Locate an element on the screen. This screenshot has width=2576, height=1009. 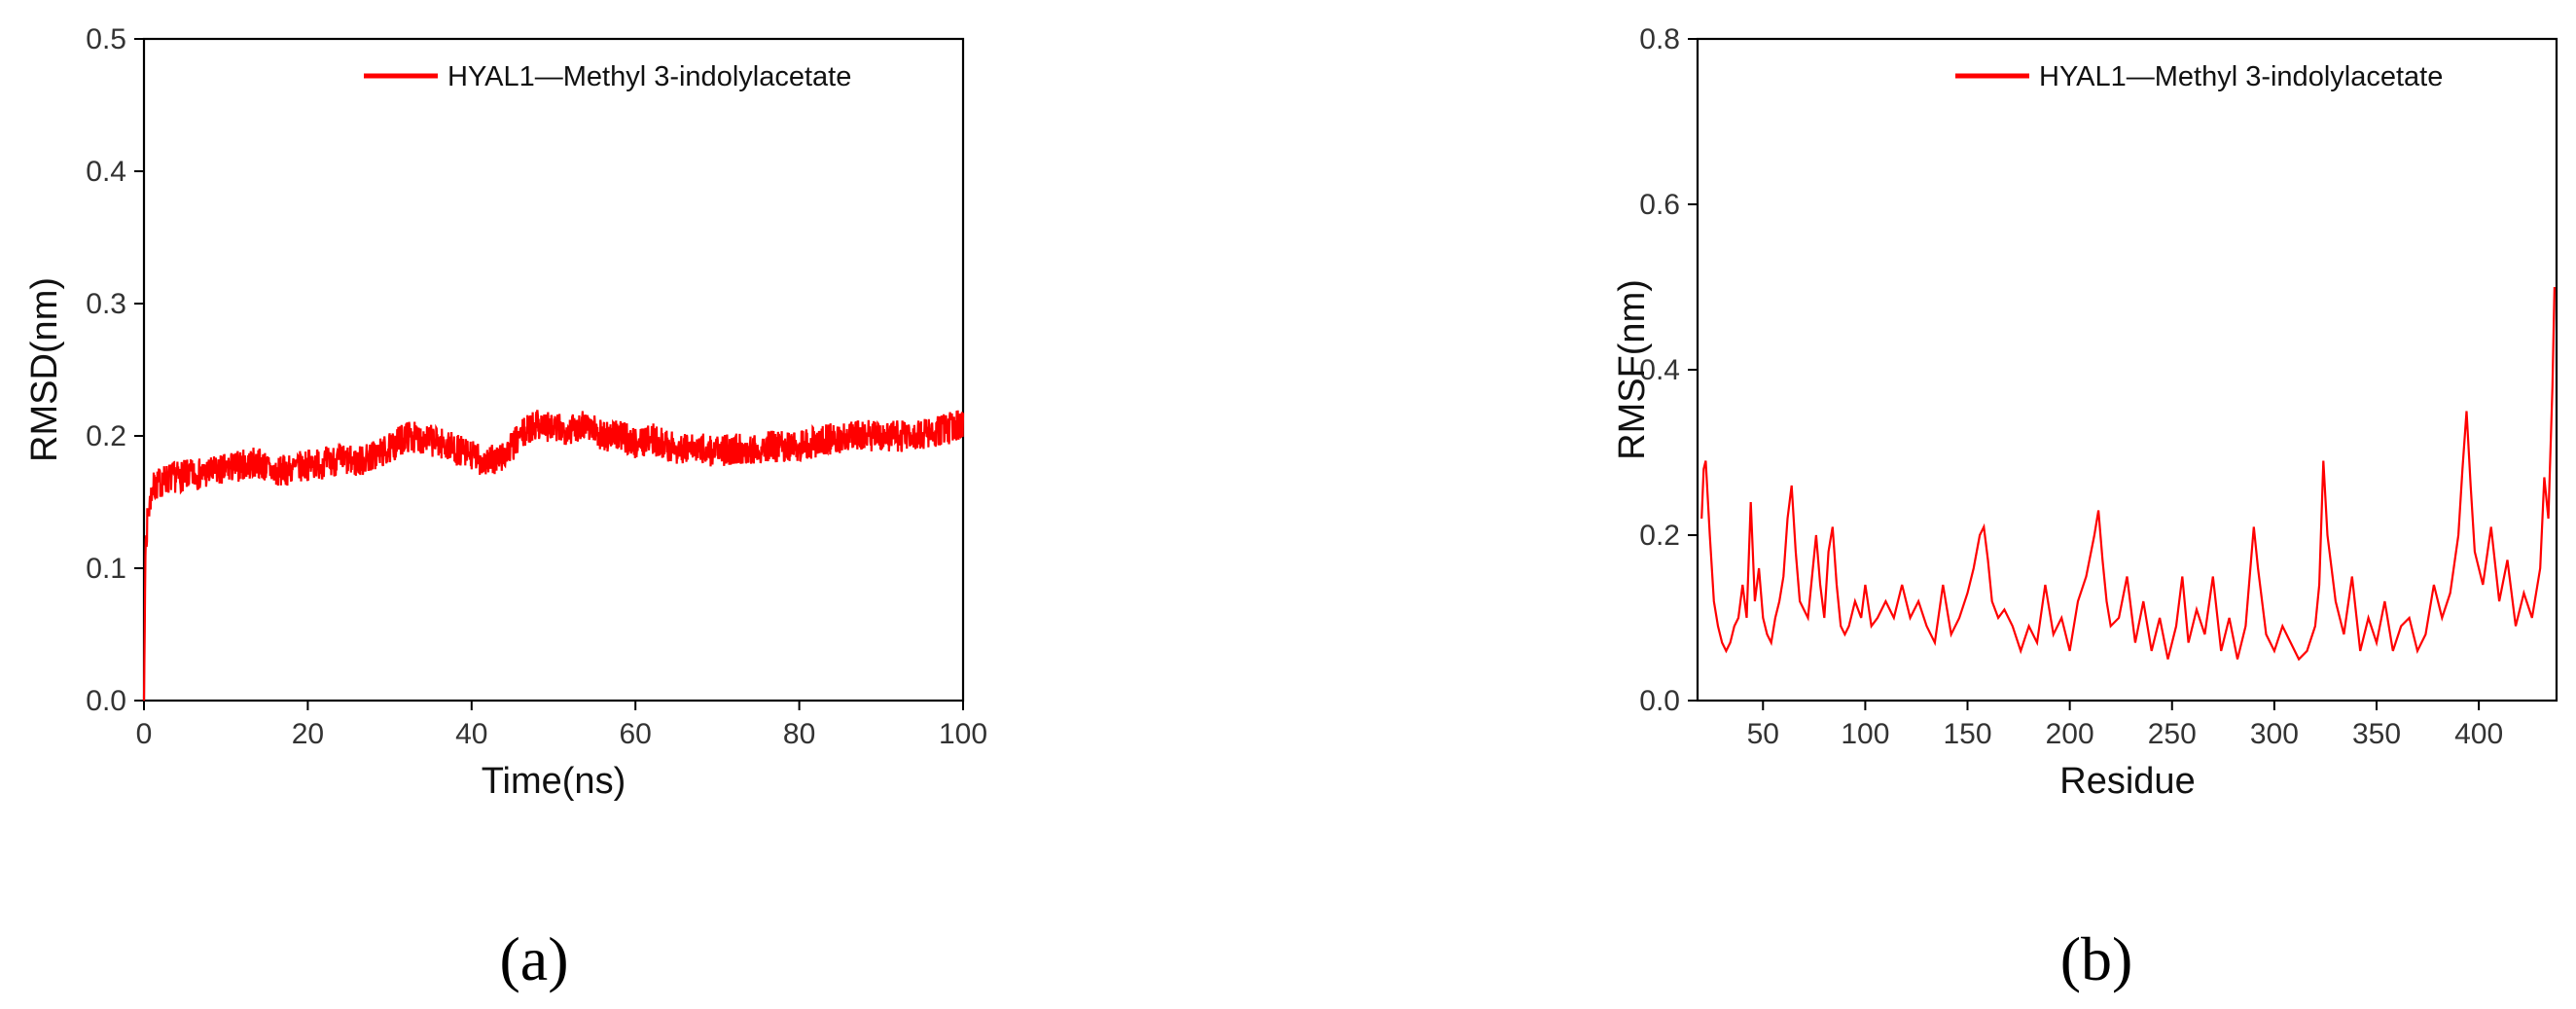
y-tick-label: 0.3 is located at coordinates (106, 304).